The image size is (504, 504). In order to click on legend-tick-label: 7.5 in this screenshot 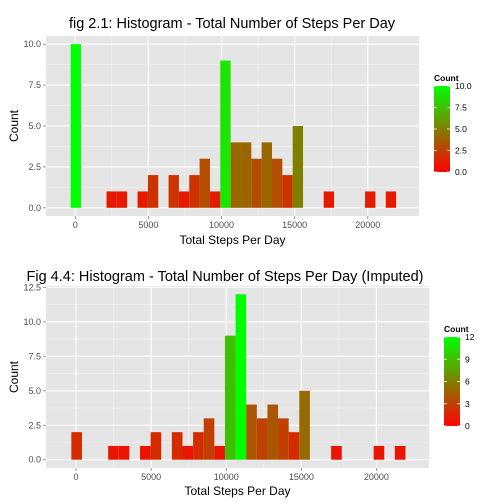, I will do `click(461, 108)`.